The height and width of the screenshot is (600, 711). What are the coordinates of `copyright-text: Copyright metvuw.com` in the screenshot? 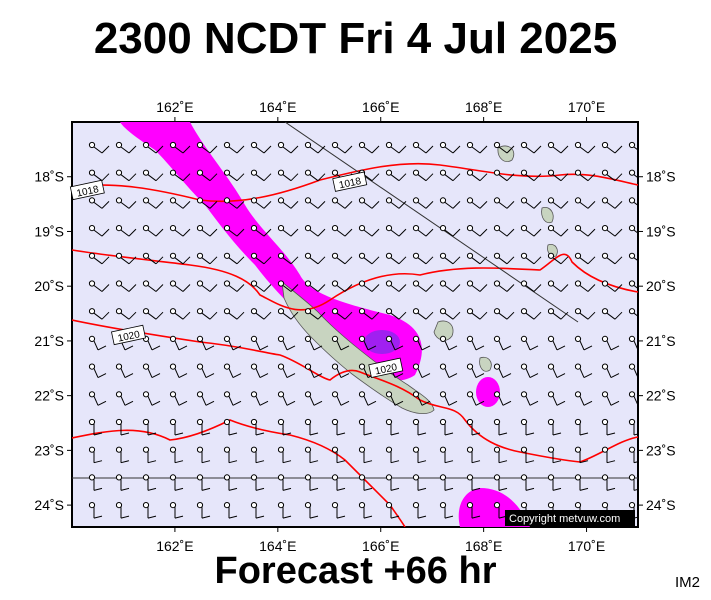 It's located at (564, 519).